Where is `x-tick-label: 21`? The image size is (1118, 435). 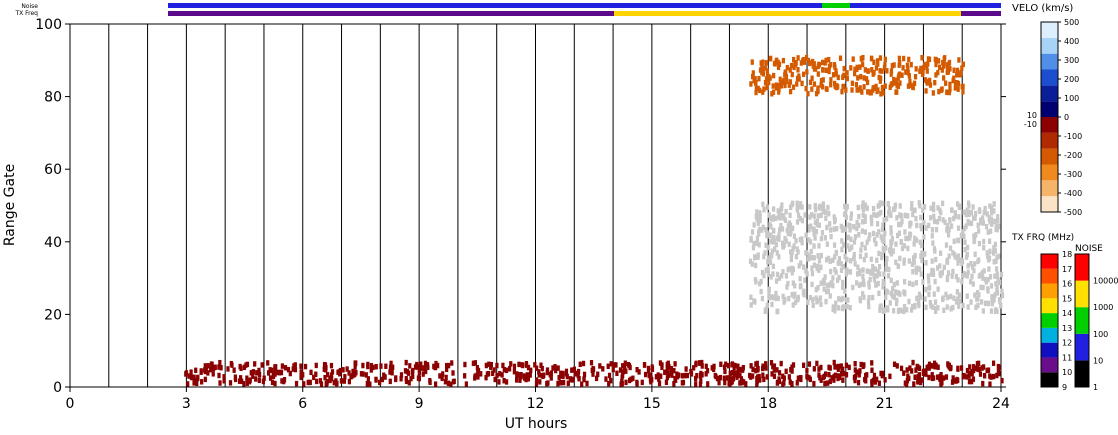
x-tick-label: 21 is located at coordinates (885, 404).